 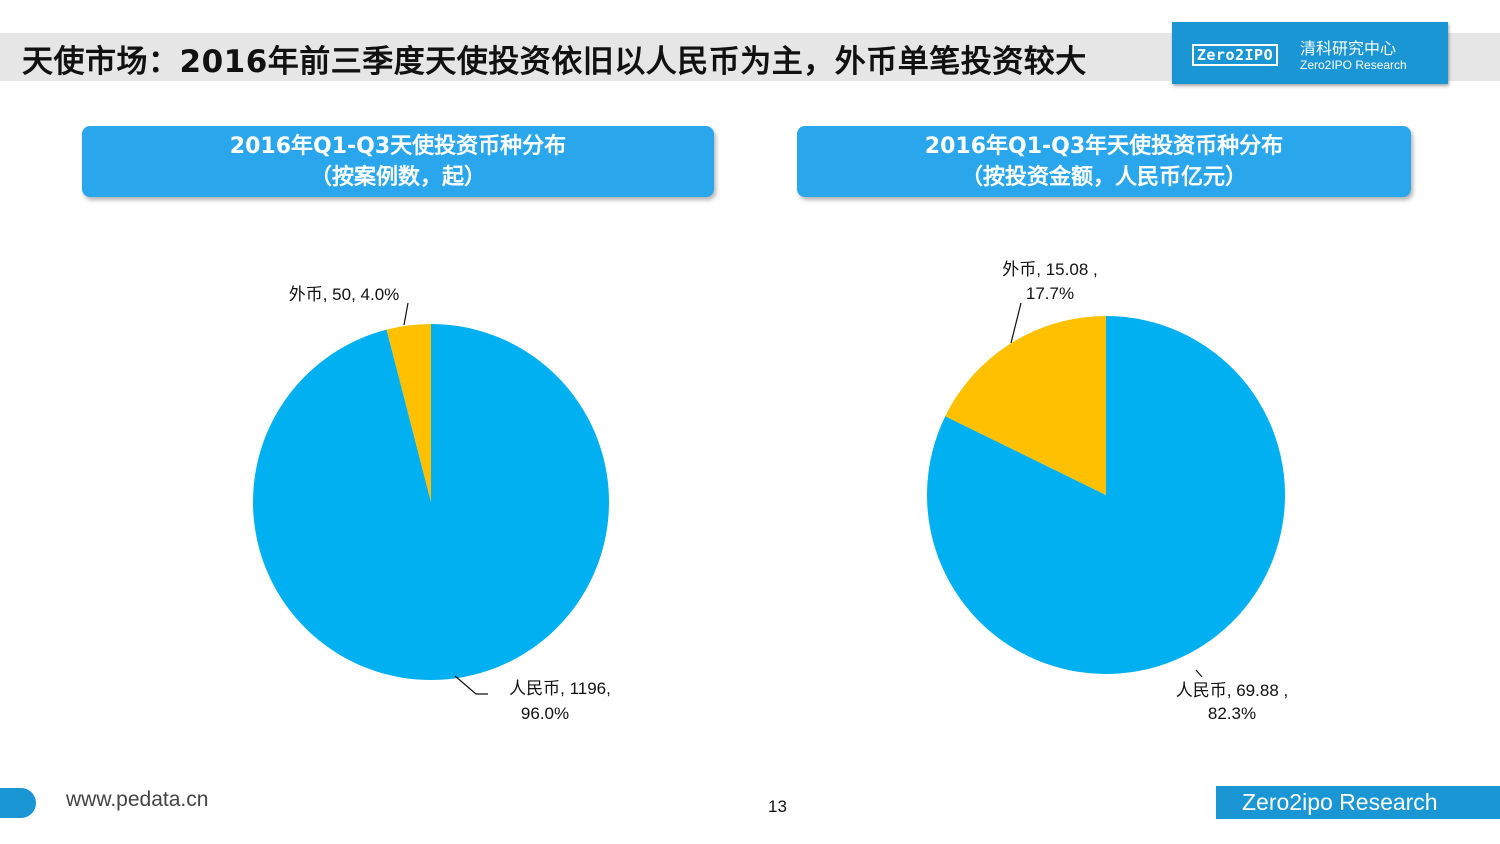 What do you see at coordinates (1049, 269) in the screenshot?
I see `pie-1-label-1: 外币, 15.08 ,` at bounding box center [1049, 269].